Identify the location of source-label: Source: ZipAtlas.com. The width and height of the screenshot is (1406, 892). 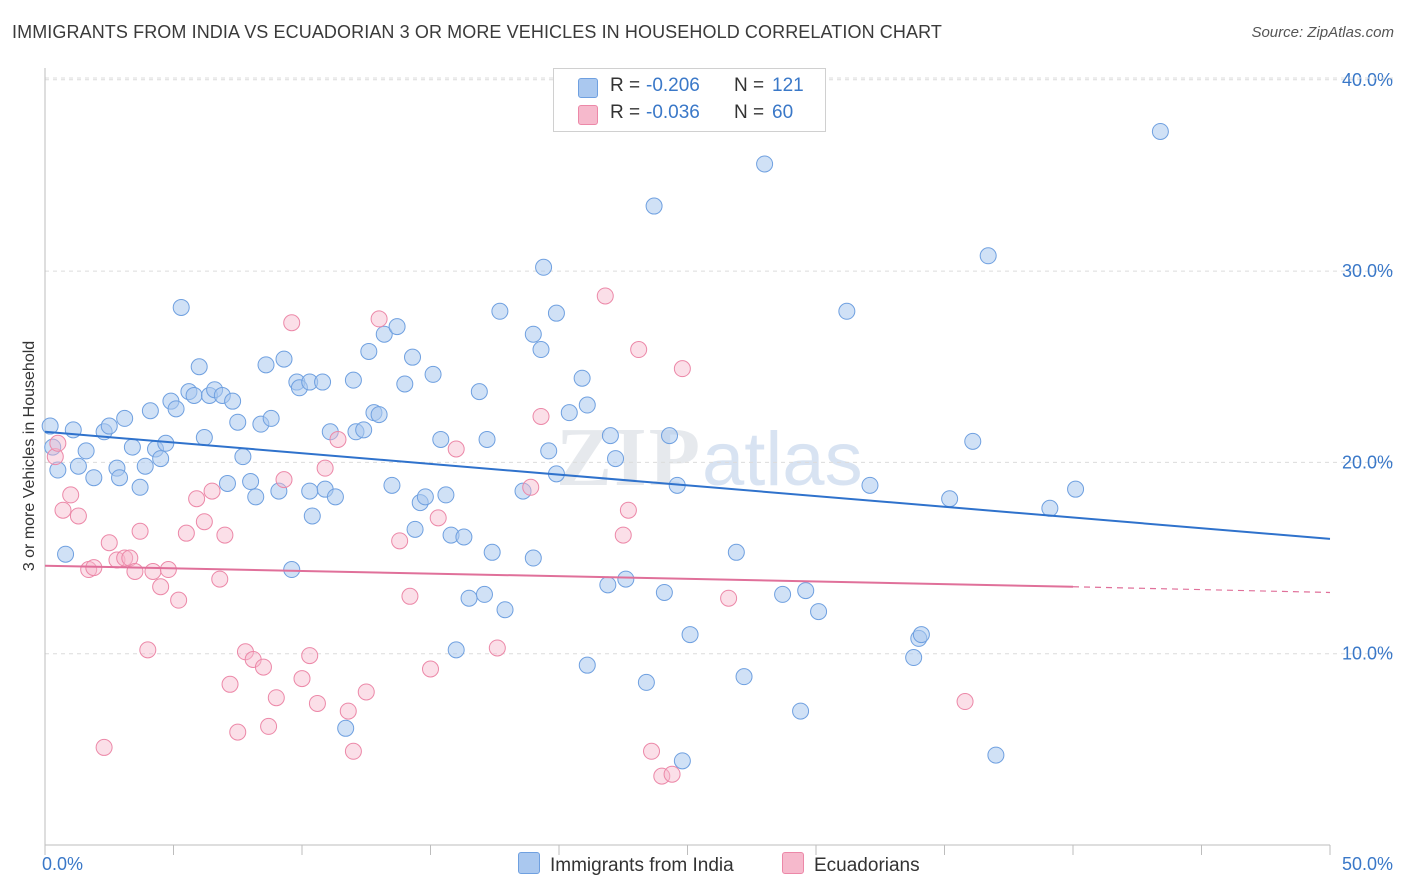
(1322, 32).